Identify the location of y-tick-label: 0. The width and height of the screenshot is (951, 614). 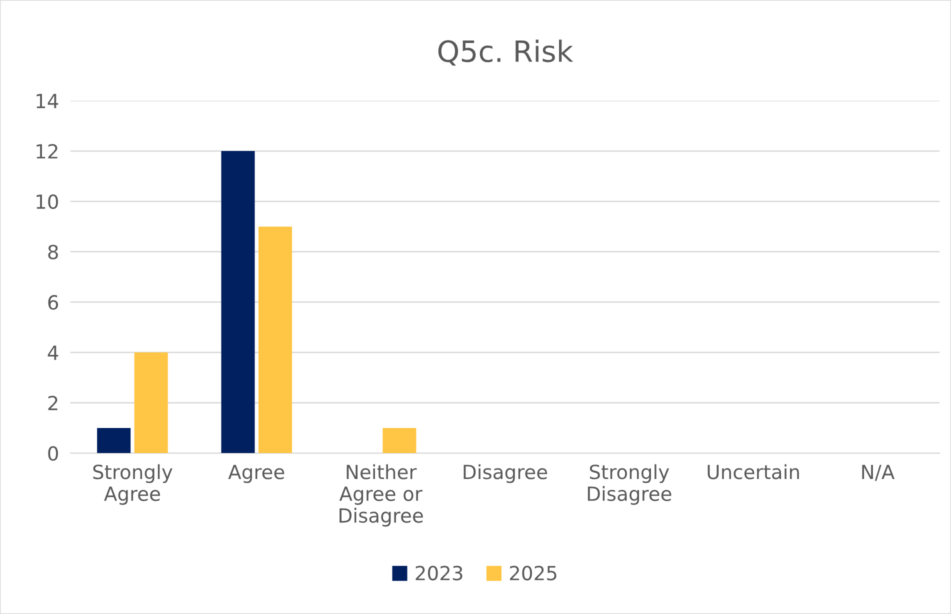
(53, 453).